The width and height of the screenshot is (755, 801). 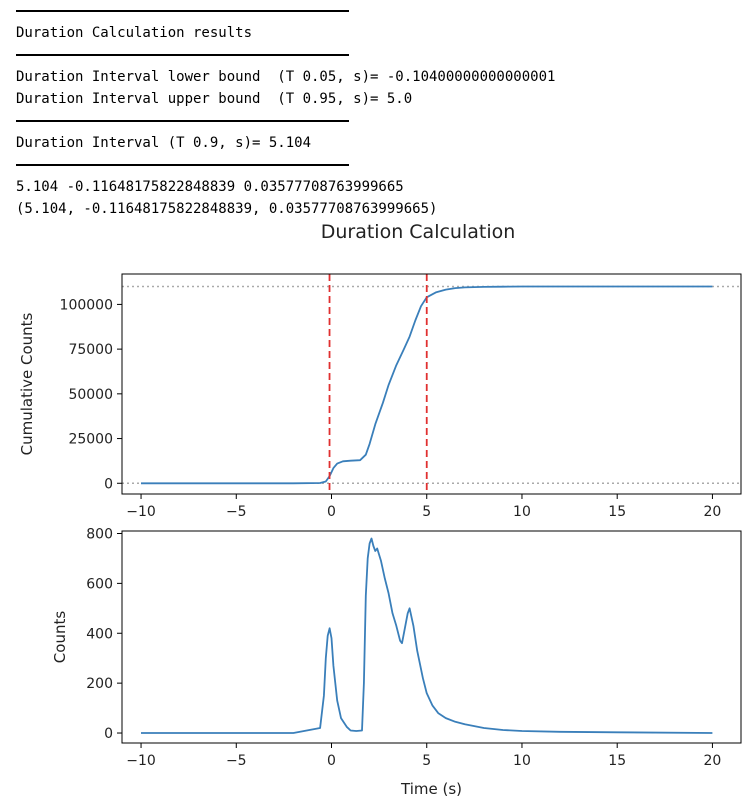 What do you see at coordinates (134, 33) in the screenshot?
I see `console-line: Duration Calculation results` at bounding box center [134, 33].